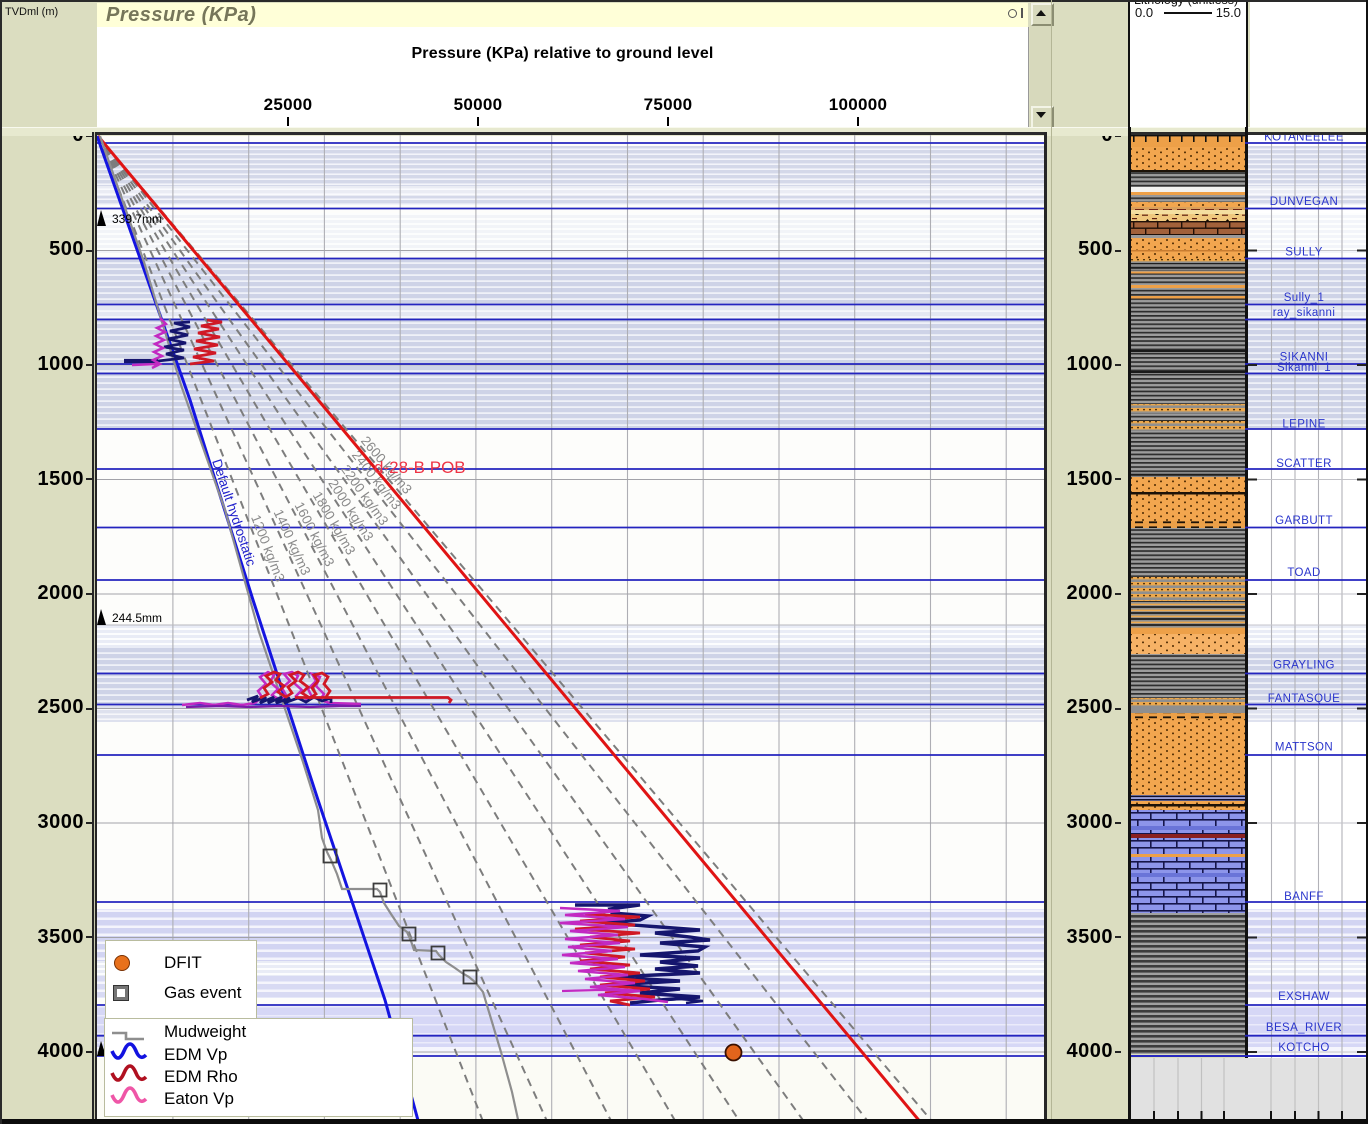  Describe the element at coordinates (137, 219) in the screenshot. I see `svg-text: 339.7mm` at that location.